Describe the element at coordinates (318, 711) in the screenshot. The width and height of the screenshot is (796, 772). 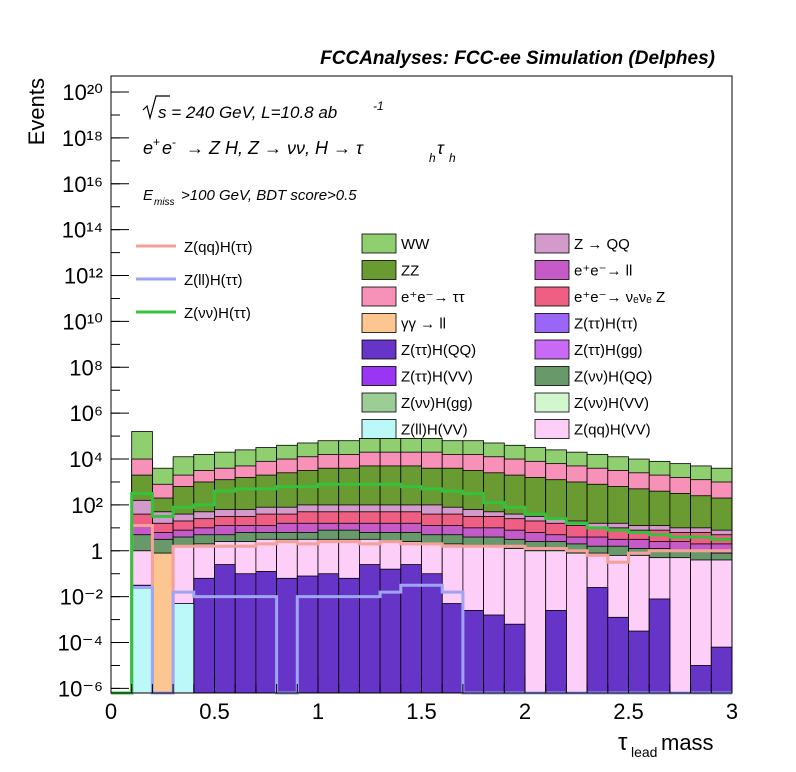
I see `x-tick-label-2: 1` at that location.